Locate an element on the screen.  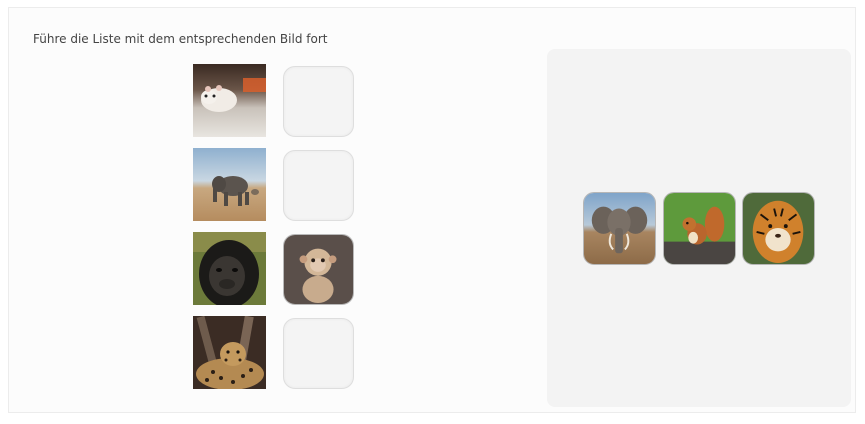
monkey-image is located at coordinates (318, 269).